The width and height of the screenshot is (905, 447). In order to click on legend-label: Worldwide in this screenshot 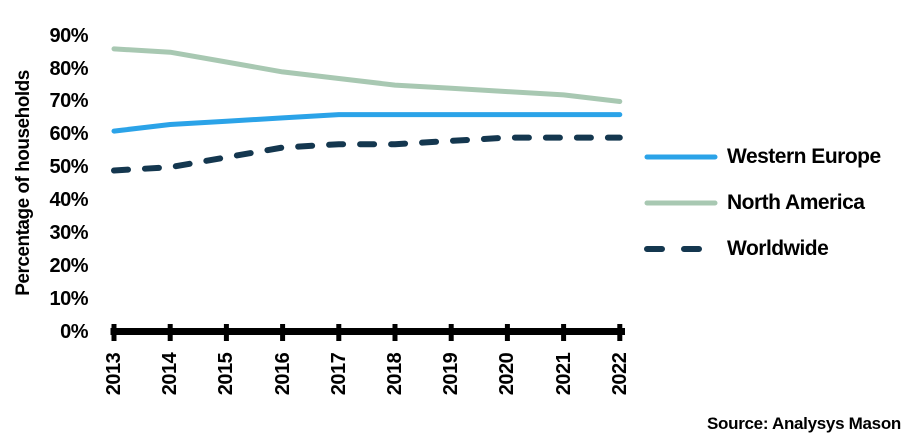, I will do `click(778, 248)`.